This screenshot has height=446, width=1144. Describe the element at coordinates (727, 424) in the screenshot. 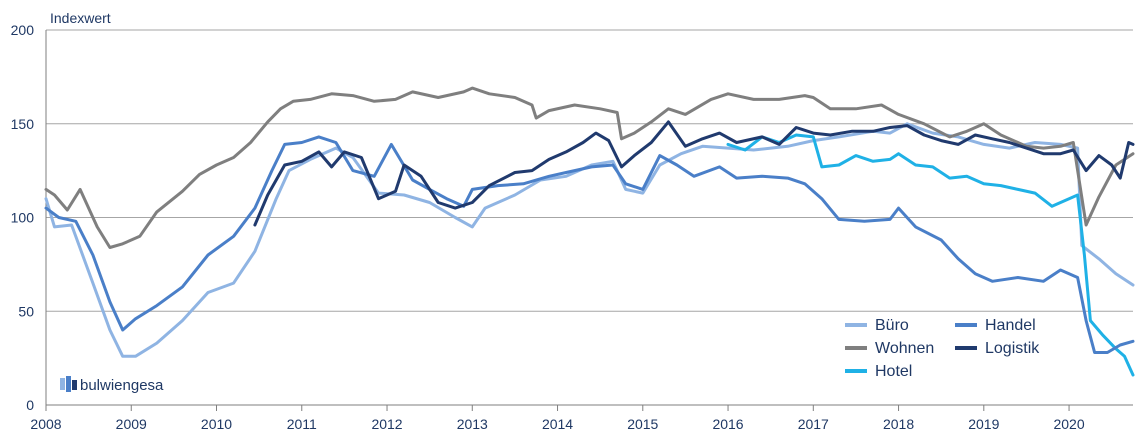

I see `x-tick-label: 2016` at that location.